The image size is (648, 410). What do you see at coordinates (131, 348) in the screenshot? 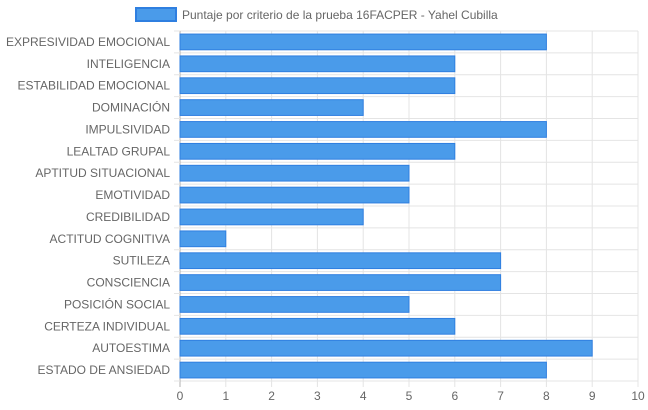
I see `y-category-label: AUTOESTIMA` at bounding box center [131, 348].